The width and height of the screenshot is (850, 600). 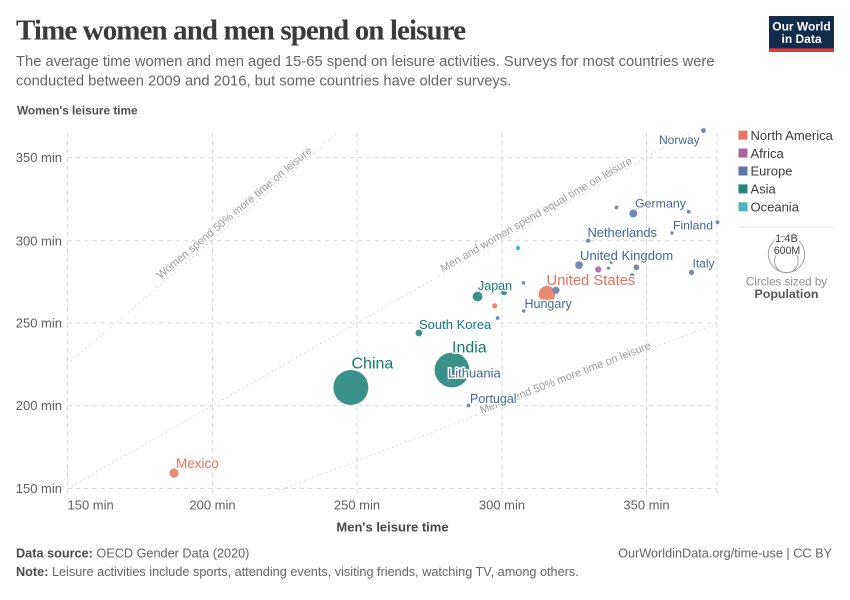 I want to click on svg-text: Norway, so click(x=679, y=140).